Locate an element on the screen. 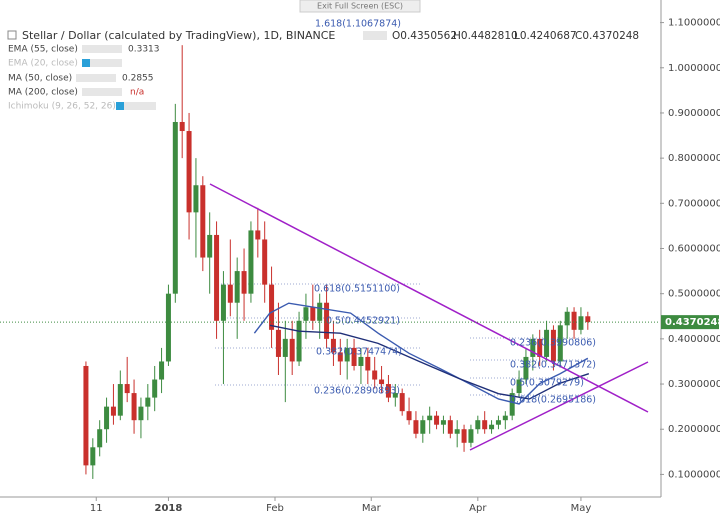 The height and width of the screenshot is (515, 720). x-tick-label: 2018 is located at coordinates (169, 508).